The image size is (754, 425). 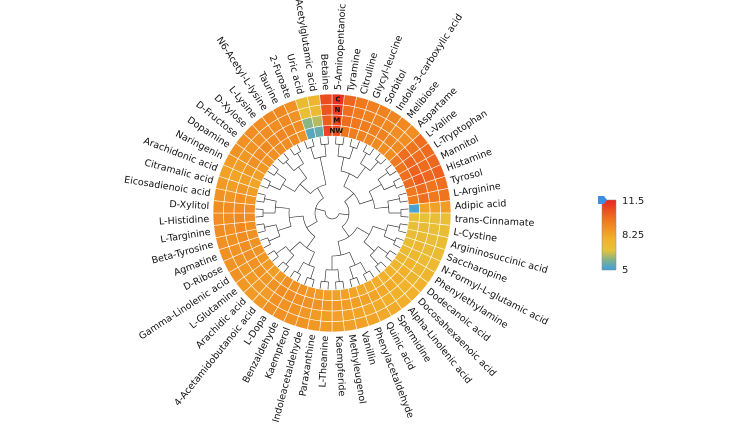 What do you see at coordinates (184, 221) in the screenshot?
I see `metabolite-label: L-Histidine` at bounding box center [184, 221].